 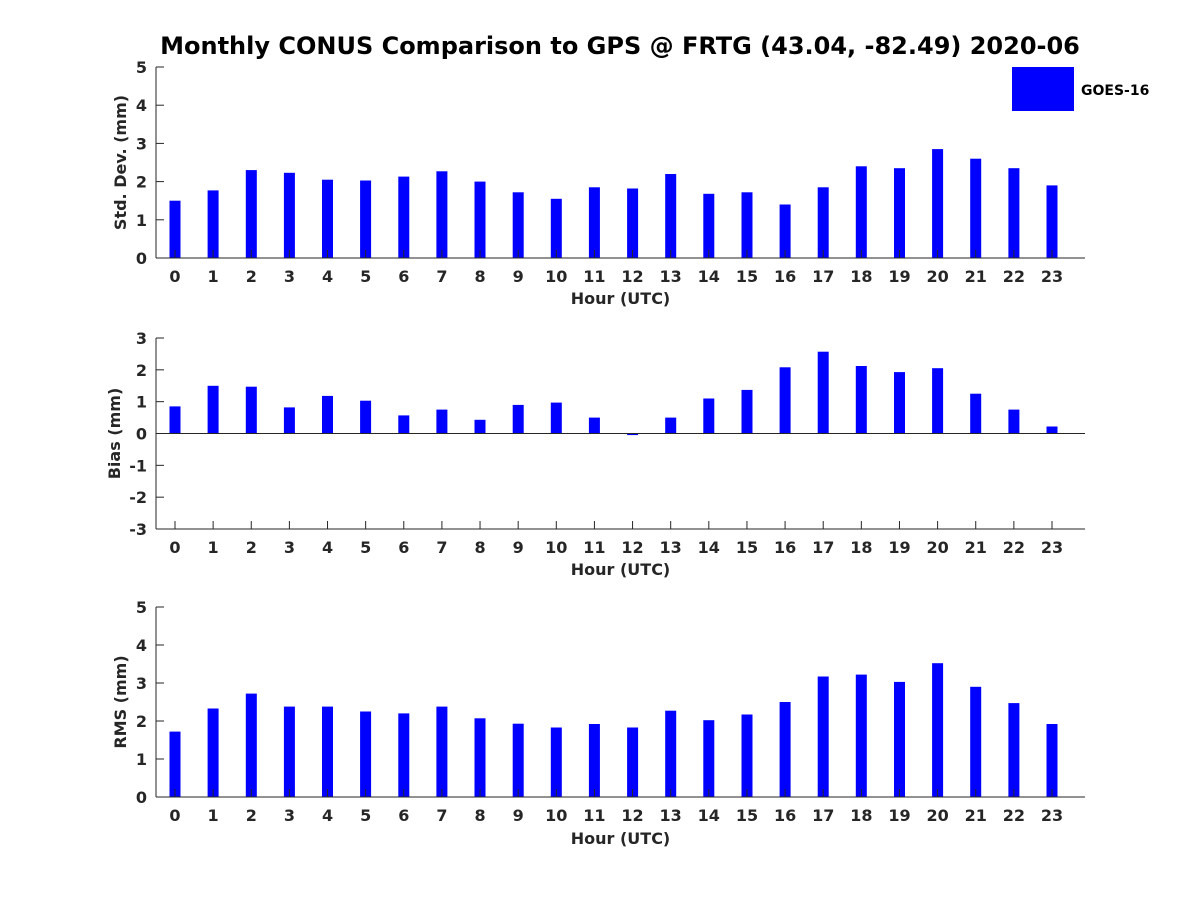 I want to click on y-tick-label: 0, so click(x=141, y=434).